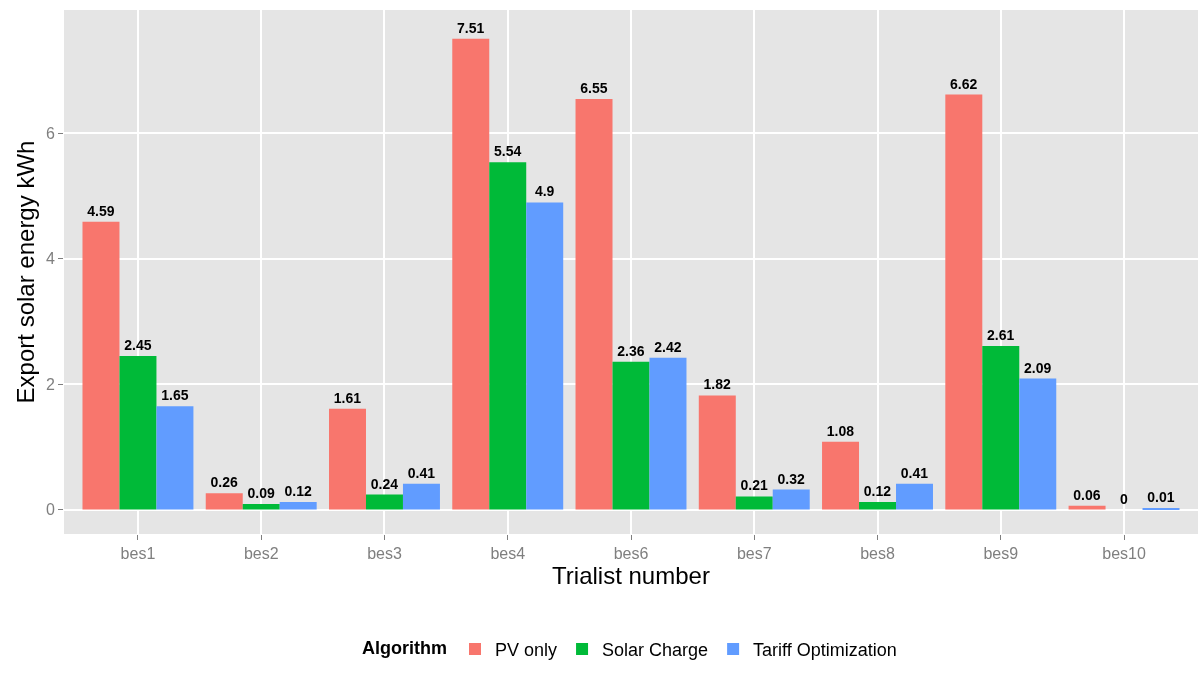 Image resolution: width=1203 pixels, height=673 pixels. I want to click on data-label: 6.55, so click(594, 88).